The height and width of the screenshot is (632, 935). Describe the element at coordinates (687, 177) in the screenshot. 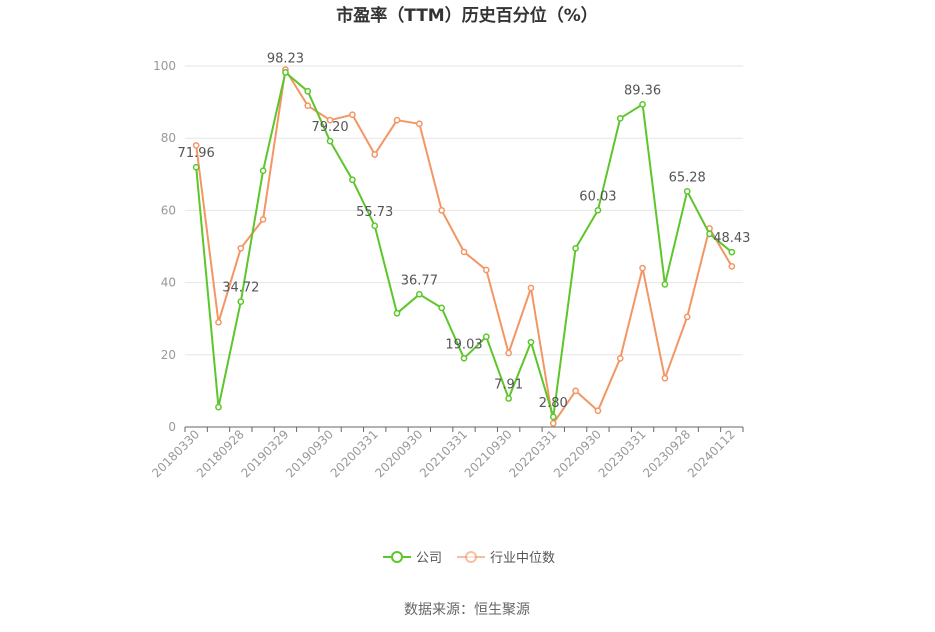

I see `data-label: 65.28` at that location.